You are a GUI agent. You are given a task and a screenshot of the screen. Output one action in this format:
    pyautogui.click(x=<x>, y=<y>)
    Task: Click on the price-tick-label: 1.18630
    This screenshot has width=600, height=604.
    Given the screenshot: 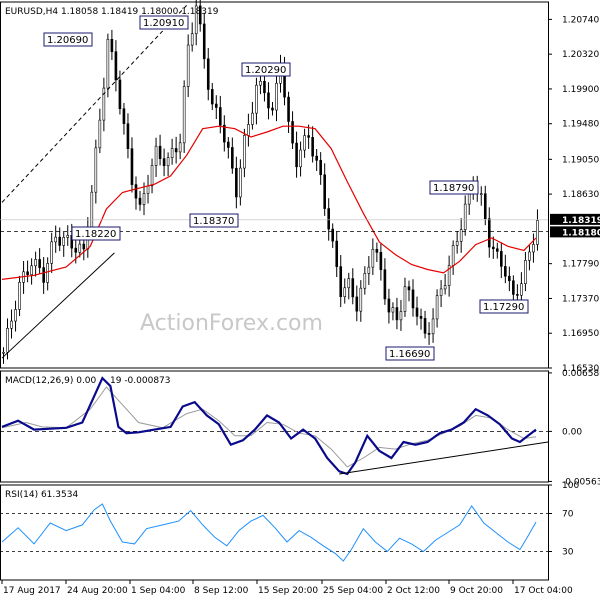 What is the action you would take?
    pyautogui.click(x=580, y=195)
    